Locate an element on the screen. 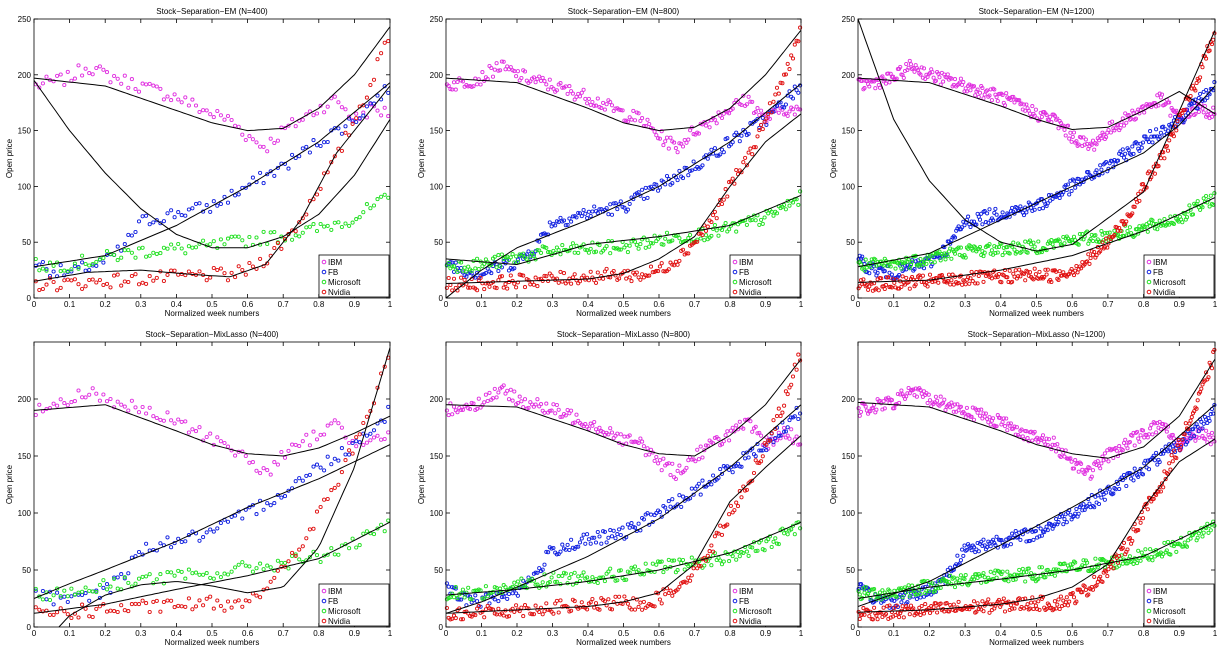 The image size is (1225, 653). legend-marker is located at coordinates (324, 292).